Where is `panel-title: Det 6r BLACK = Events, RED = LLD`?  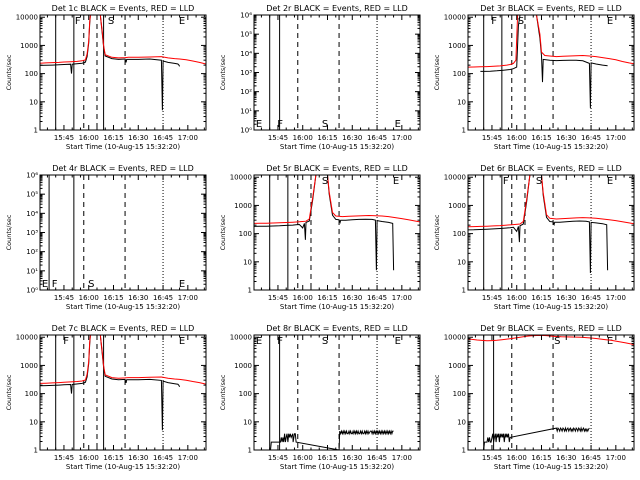 panel-title: Det 6r BLACK = Events, RED = LLD is located at coordinates (551, 168).